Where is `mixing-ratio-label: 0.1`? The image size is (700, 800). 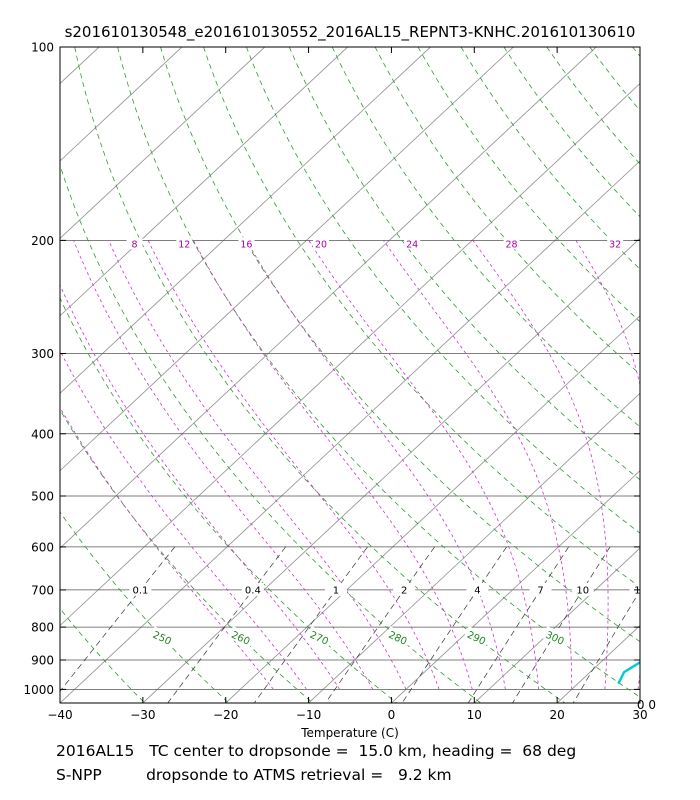
mixing-ratio-label: 0.1 is located at coordinates (140, 589).